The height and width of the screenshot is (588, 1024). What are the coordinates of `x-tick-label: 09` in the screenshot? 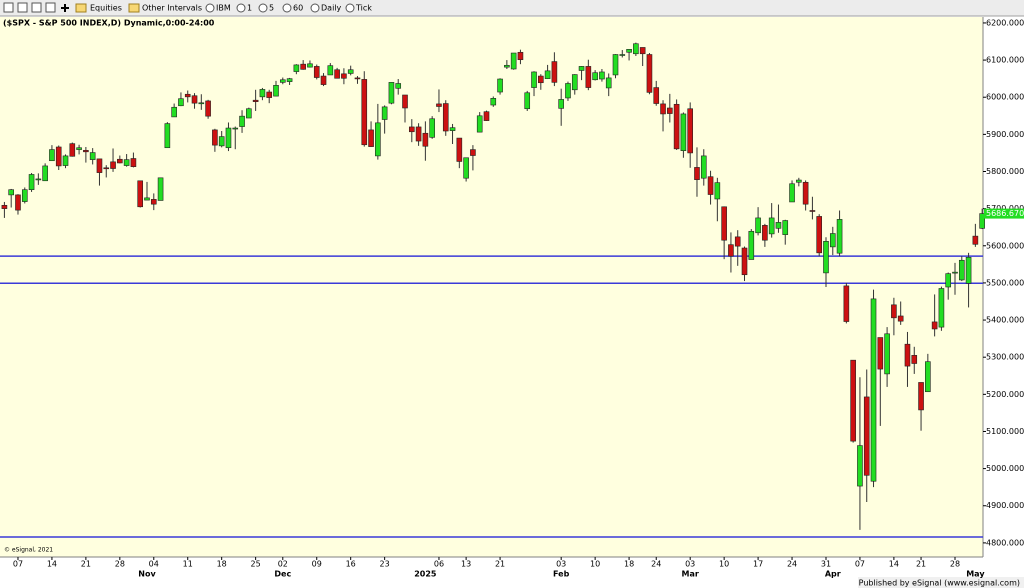 It's located at (317, 564).